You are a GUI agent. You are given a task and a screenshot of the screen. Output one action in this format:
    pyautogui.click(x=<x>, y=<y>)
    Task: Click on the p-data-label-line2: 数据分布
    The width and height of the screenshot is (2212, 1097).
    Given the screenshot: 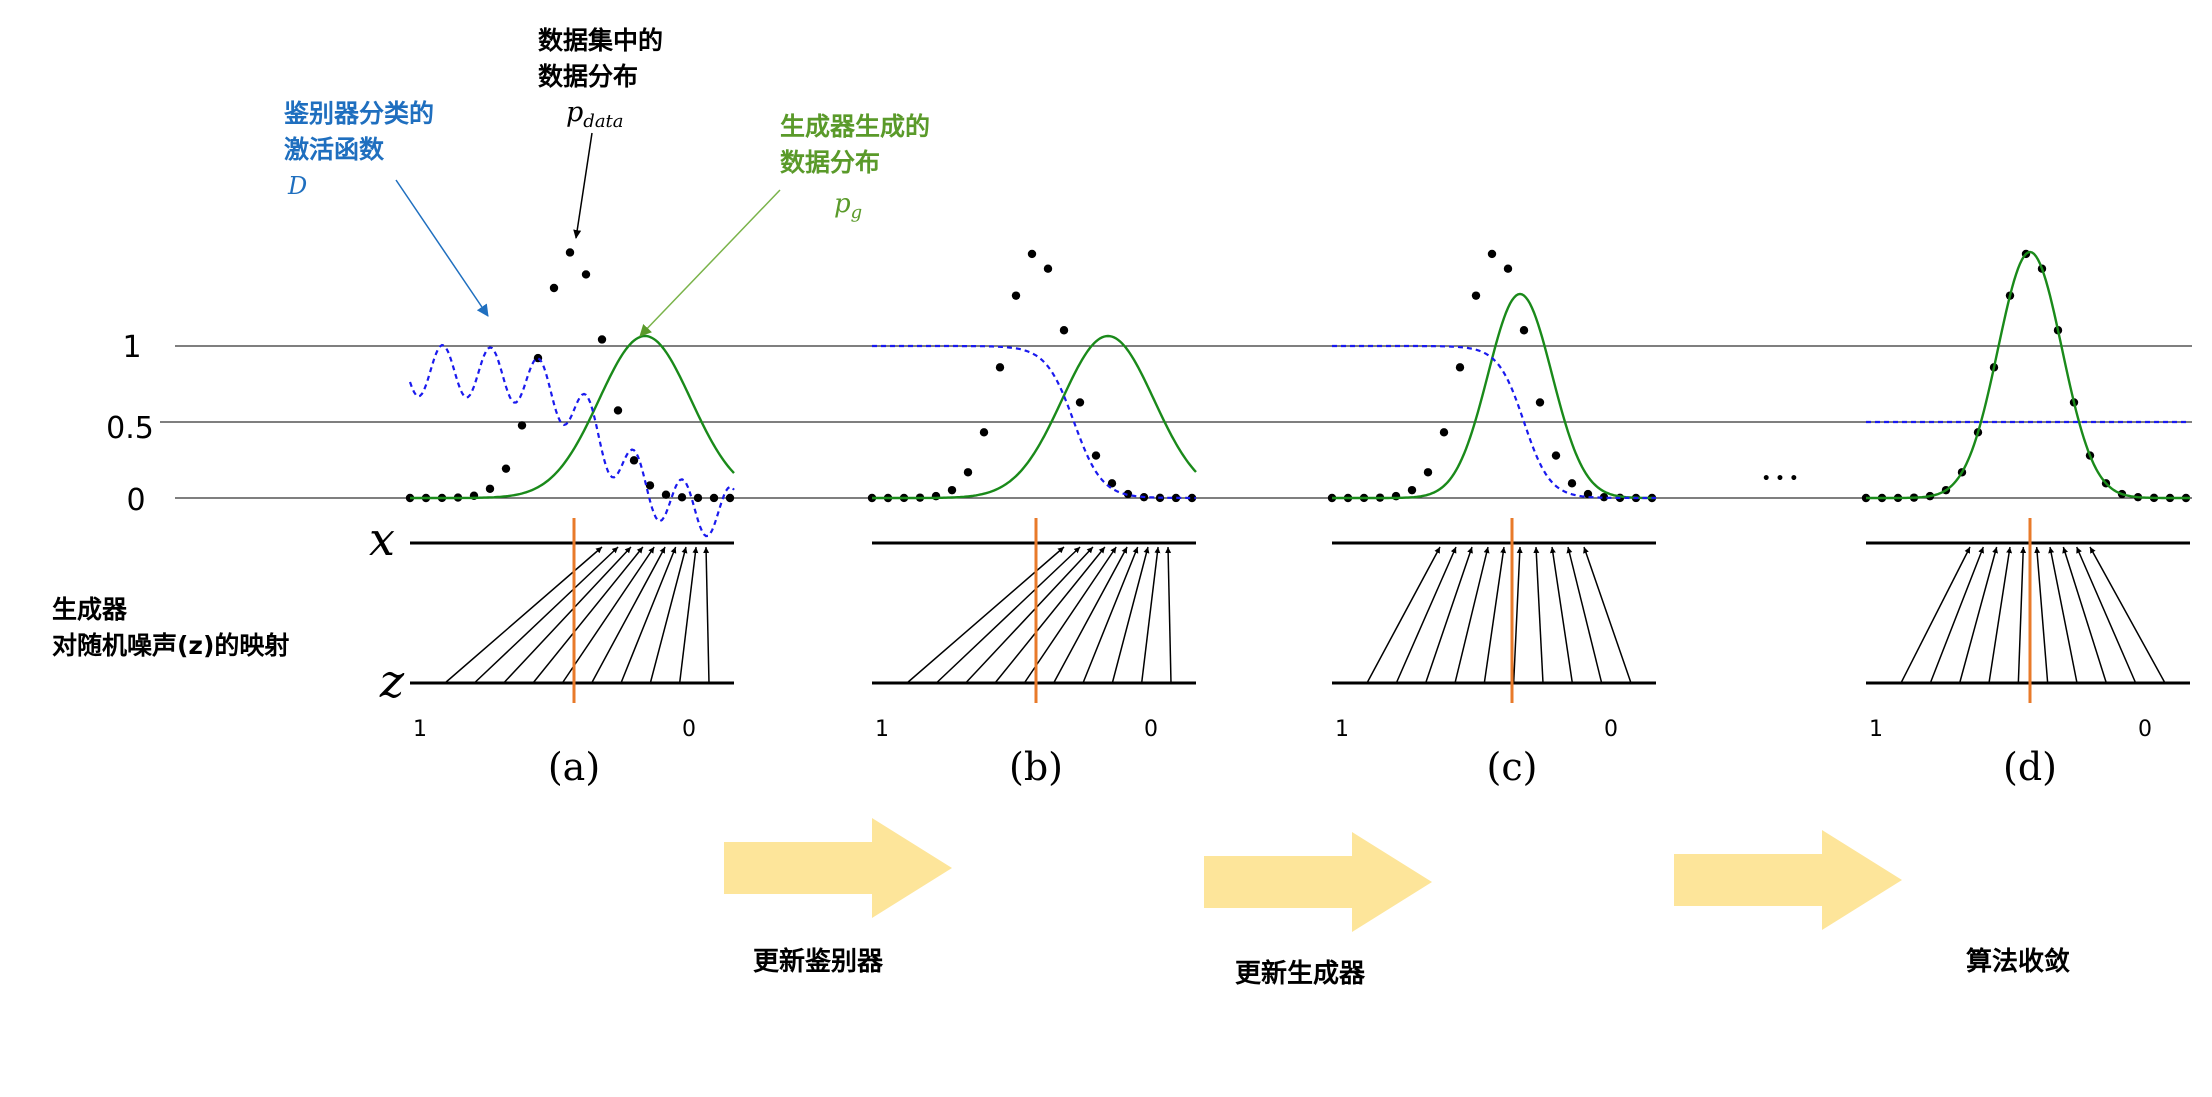 What is the action you would take?
    pyautogui.click(x=588, y=76)
    